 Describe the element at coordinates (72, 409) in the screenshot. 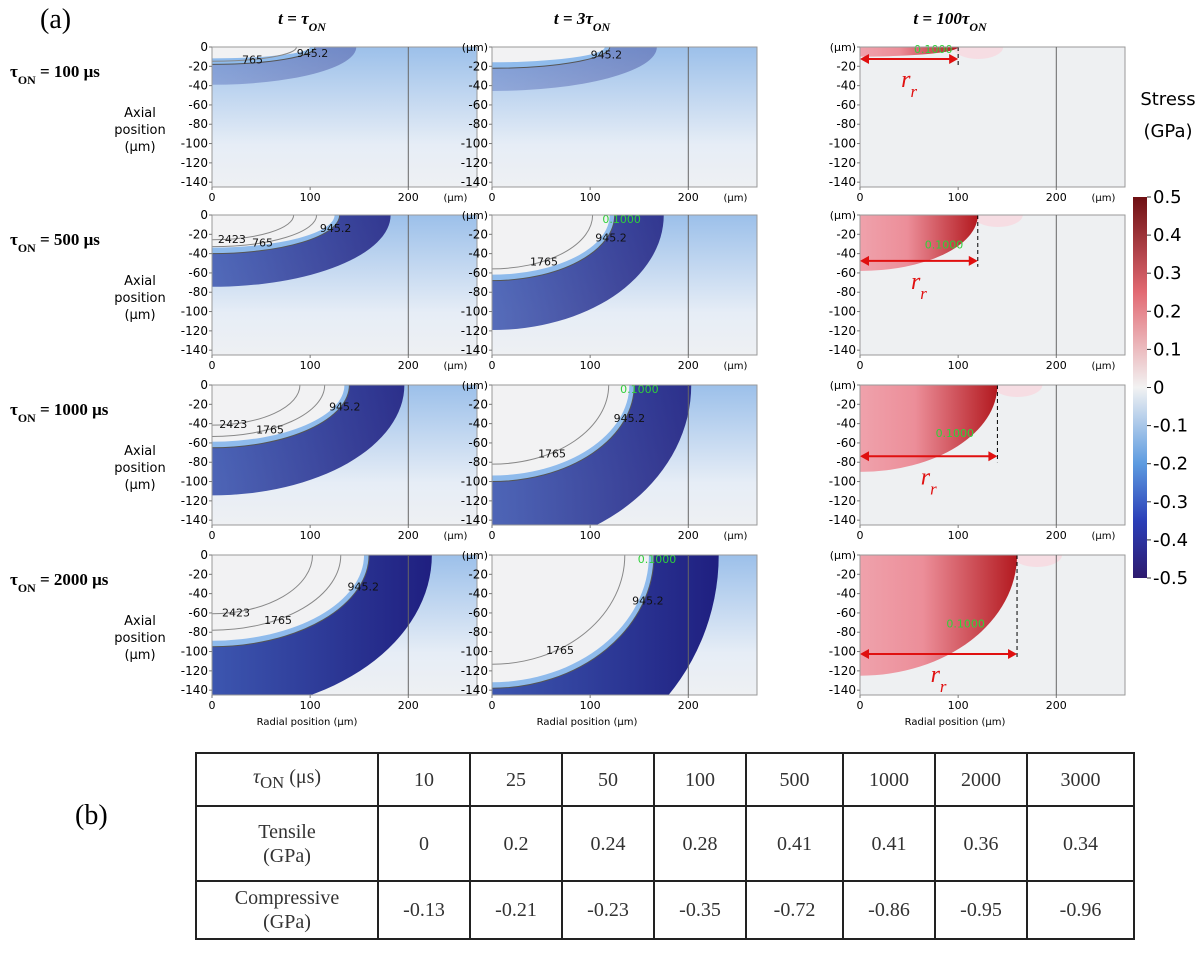

I see `text-part: = 1000 μs` at that location.